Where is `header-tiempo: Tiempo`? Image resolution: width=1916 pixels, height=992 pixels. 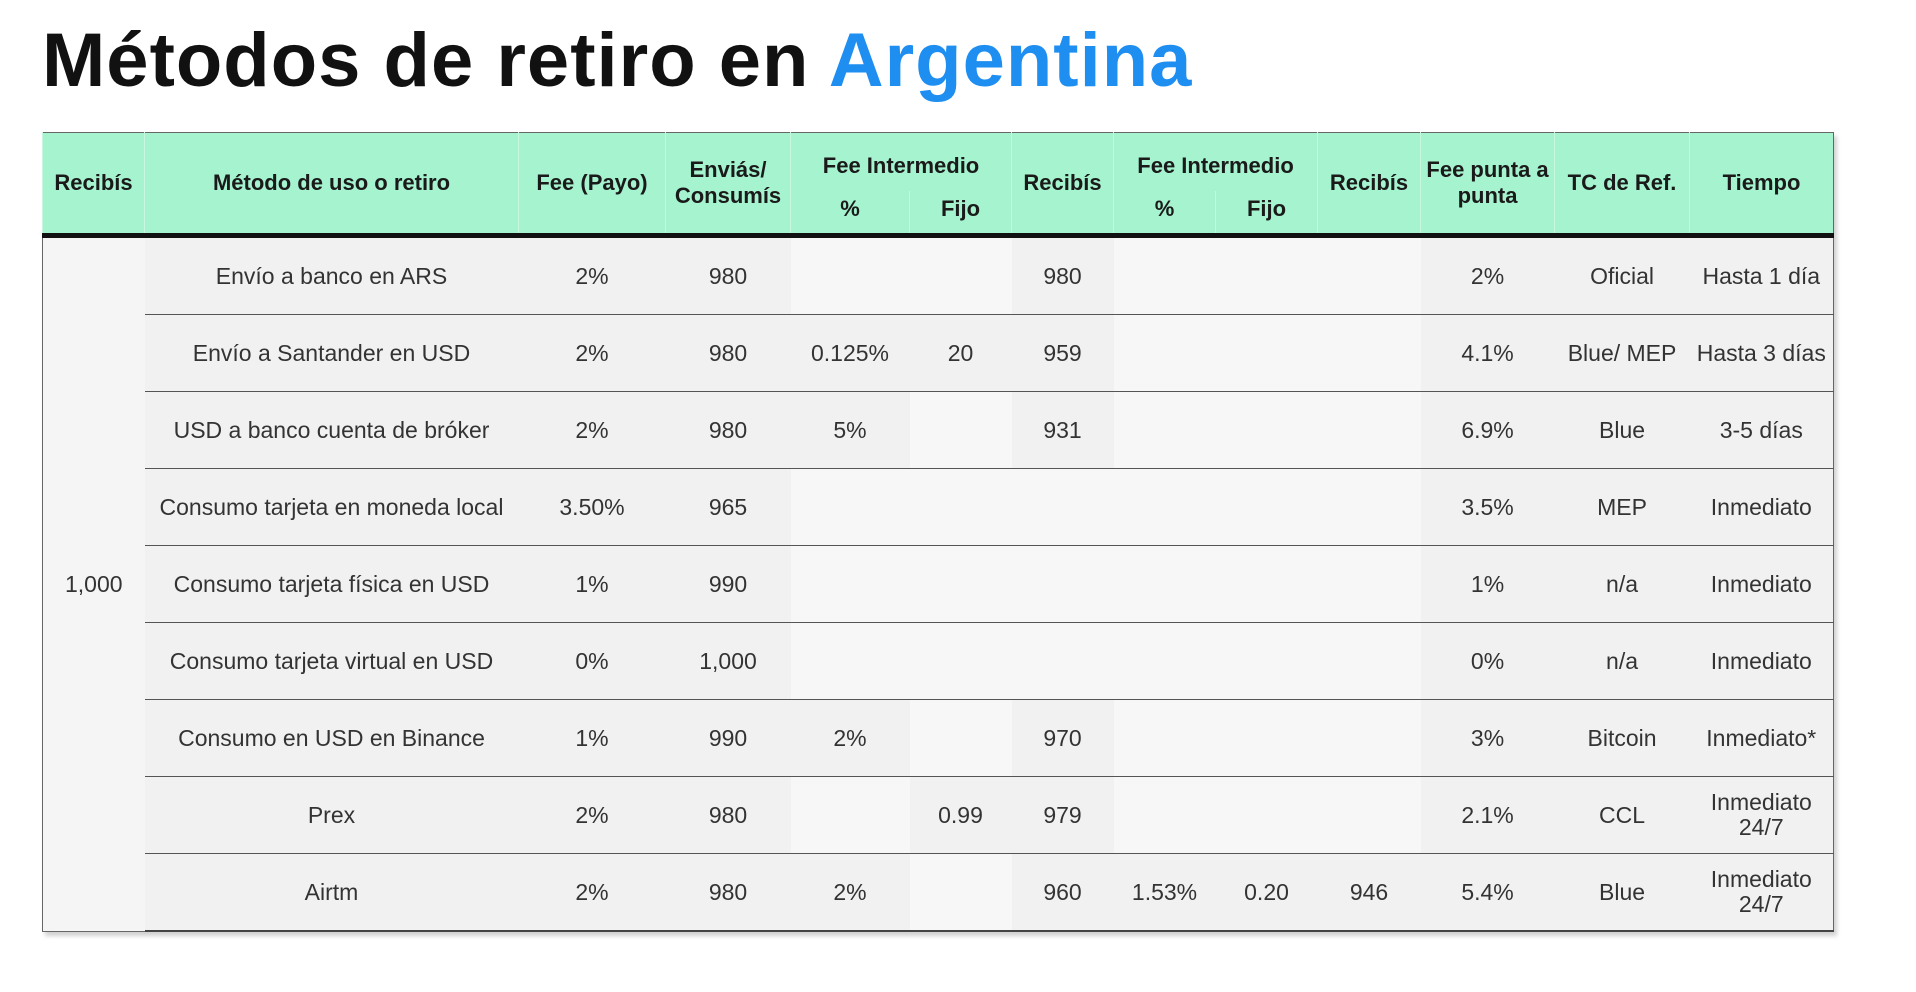
header-tiempo: Tiempo is located at coordinates (1761, 184).